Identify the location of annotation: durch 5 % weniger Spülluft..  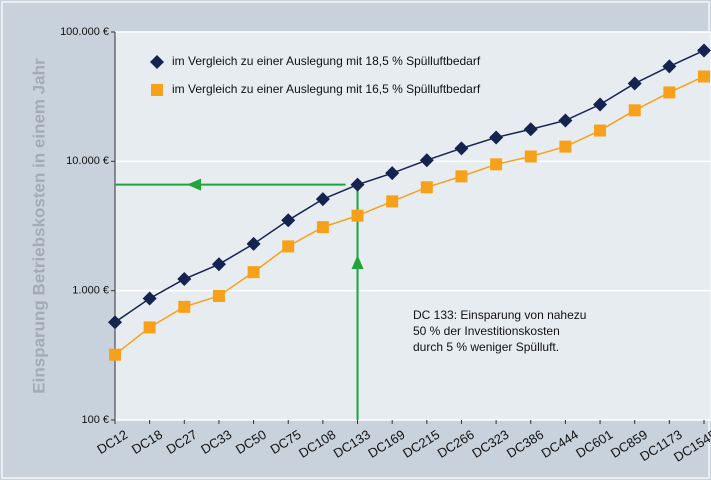
(486, 347).